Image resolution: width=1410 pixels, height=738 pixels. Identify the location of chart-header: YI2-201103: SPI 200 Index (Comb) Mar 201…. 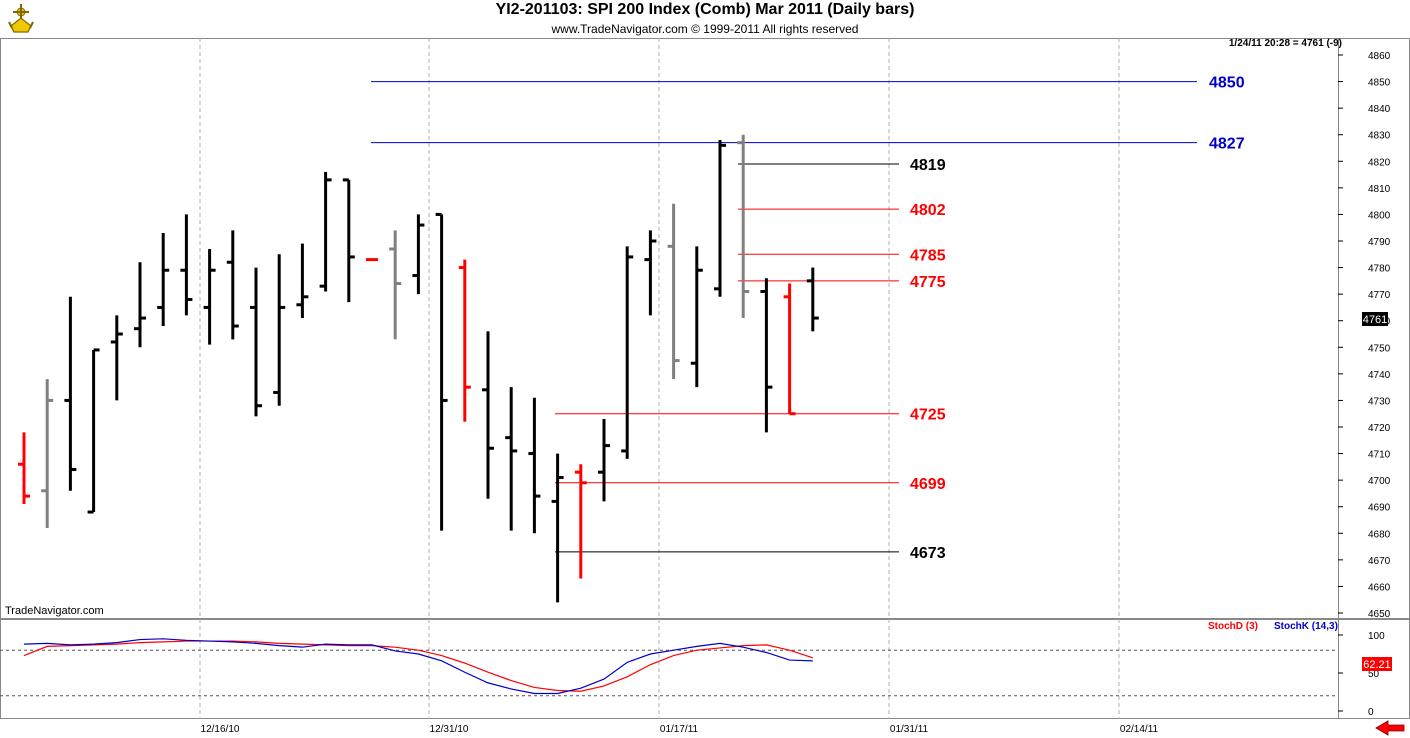
(705, 19).